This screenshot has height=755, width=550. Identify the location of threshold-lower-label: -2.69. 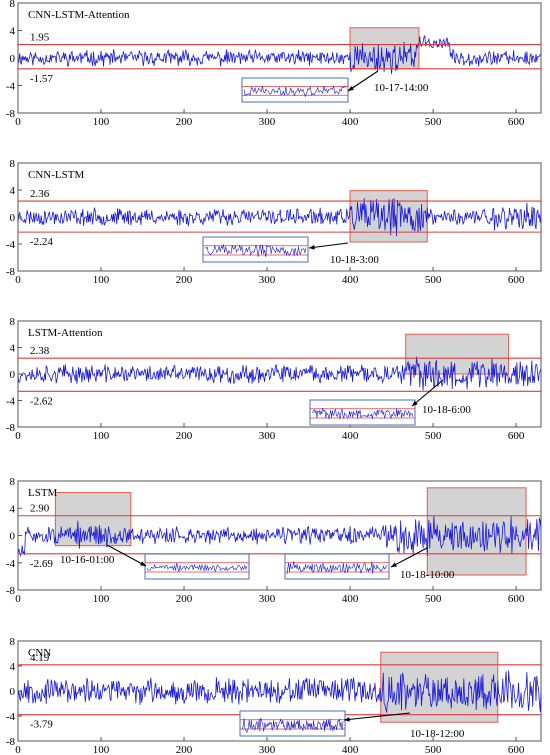
(41, 564).